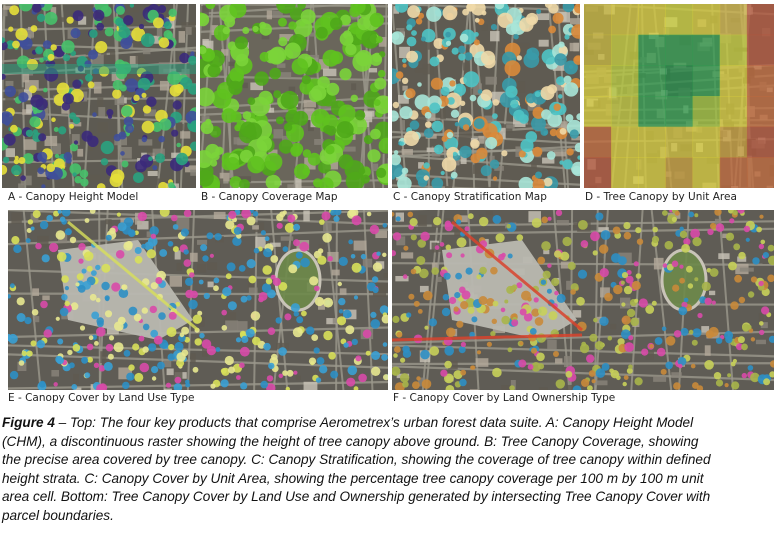 The height and width of the screenshot is (548, 780). I want to click on panel-label-d: D - Tree Canopy by Unit Area, so click(661, 197).